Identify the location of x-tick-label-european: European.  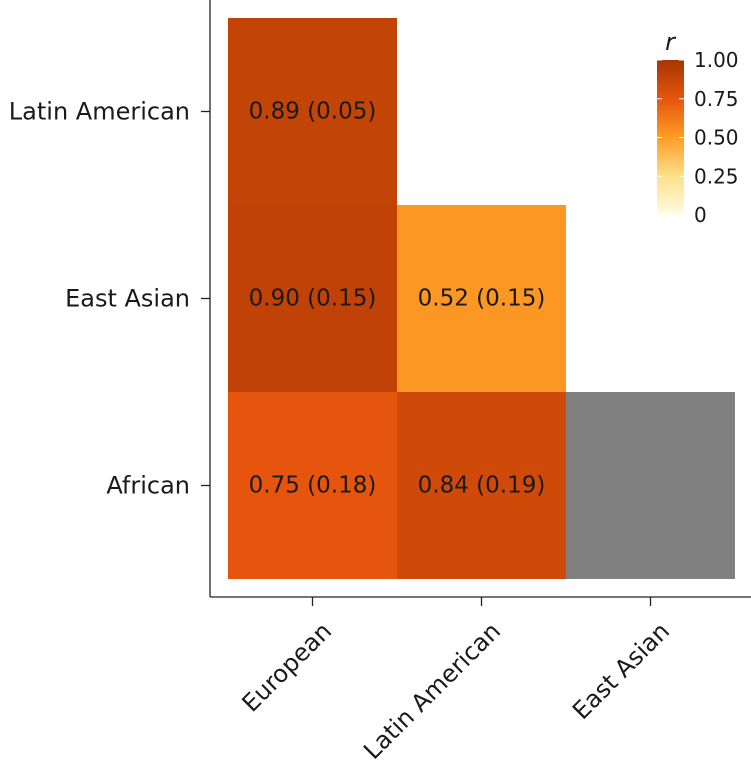
(287, 667).